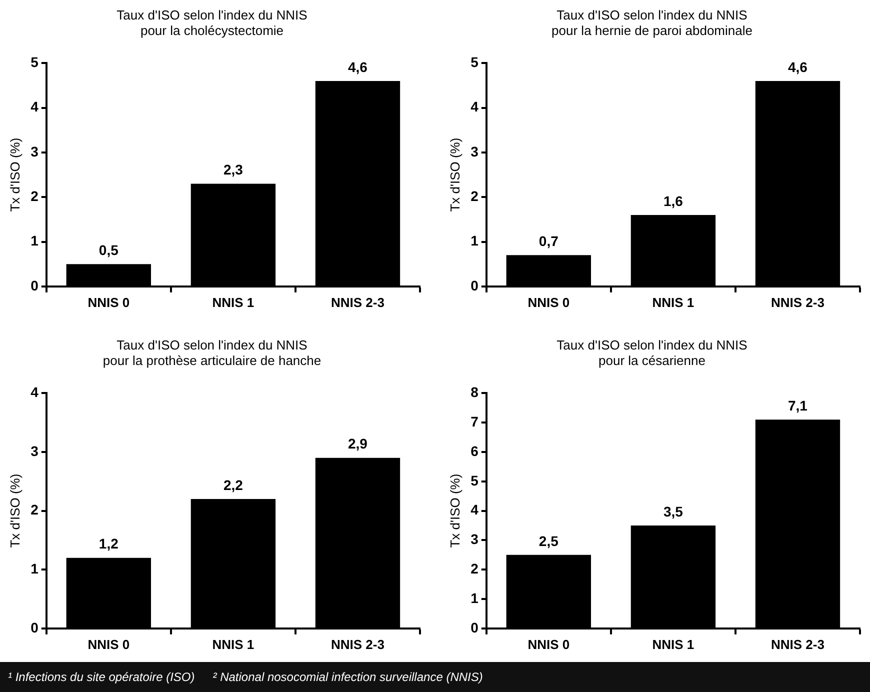 The width and height of the screenshot is (870, 692). I want to click on y-tick-label: 6, so click(474, 450).